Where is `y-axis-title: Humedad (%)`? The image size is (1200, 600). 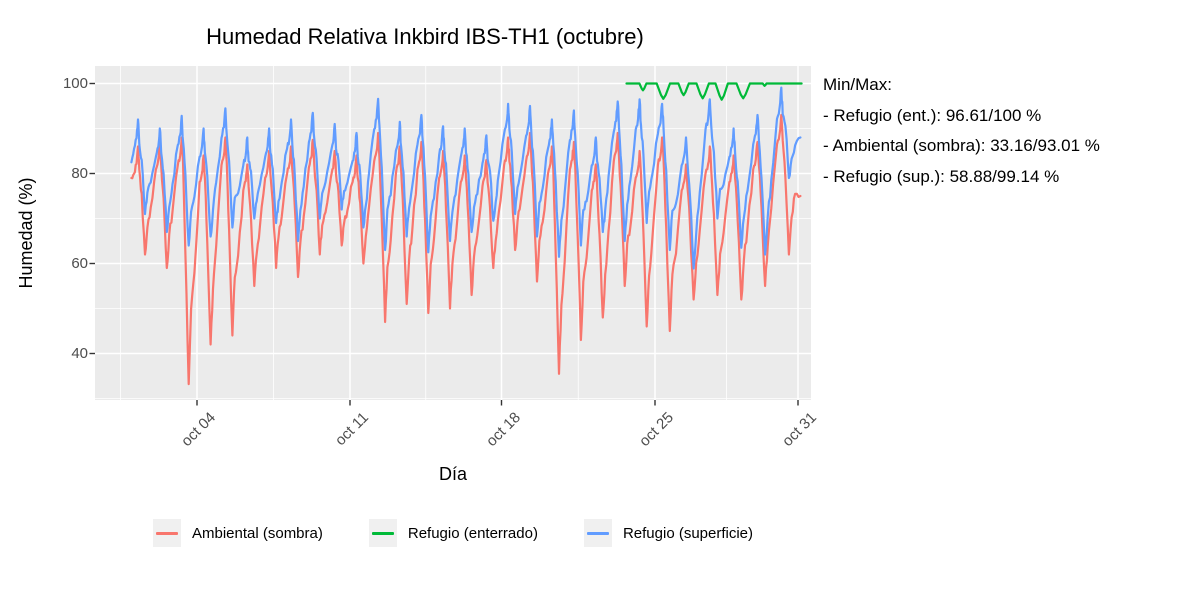
y-axis-title: Humedad (%) is located at coordinates (26, 233).